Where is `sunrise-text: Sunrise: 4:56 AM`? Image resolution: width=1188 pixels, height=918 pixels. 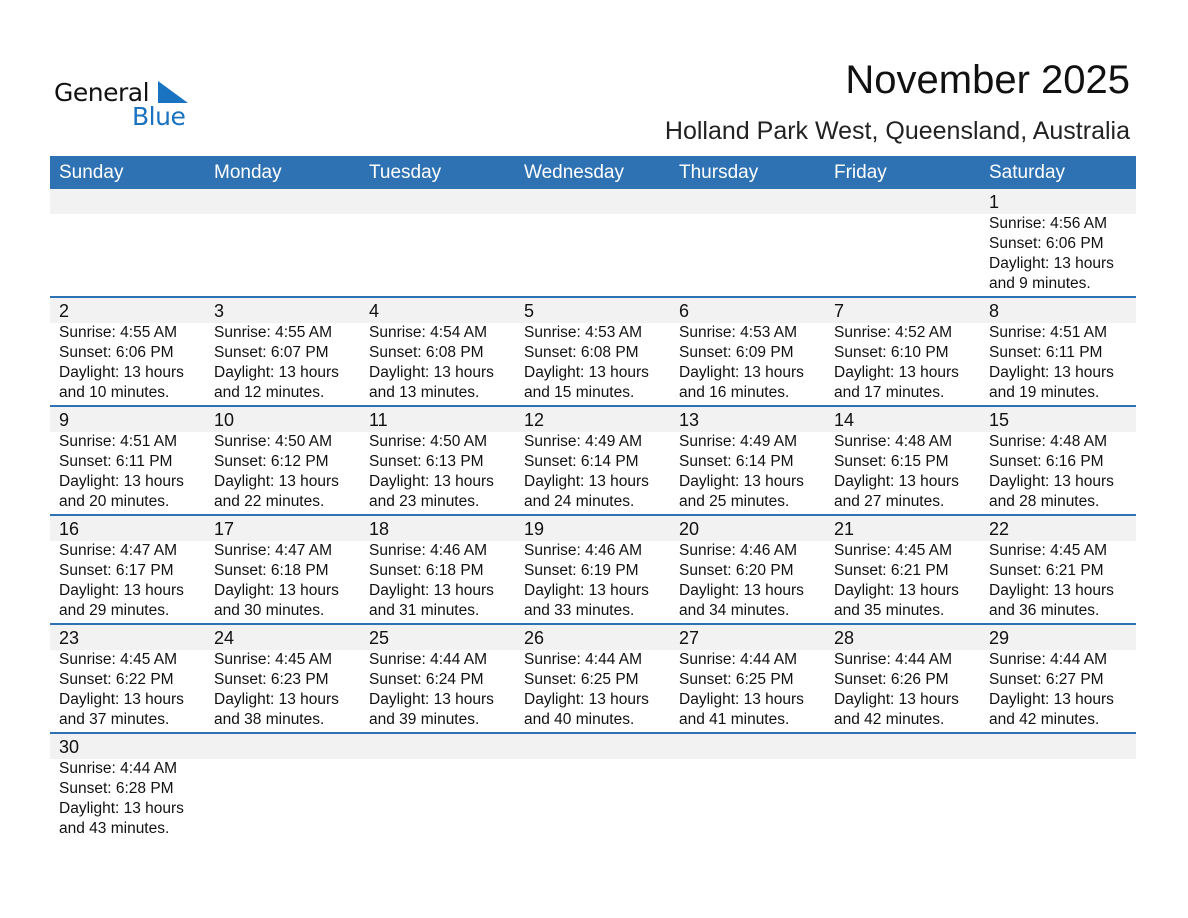
sunrise-text: Sunrise: 4:56 AM is located at coordinates (1048, 223).